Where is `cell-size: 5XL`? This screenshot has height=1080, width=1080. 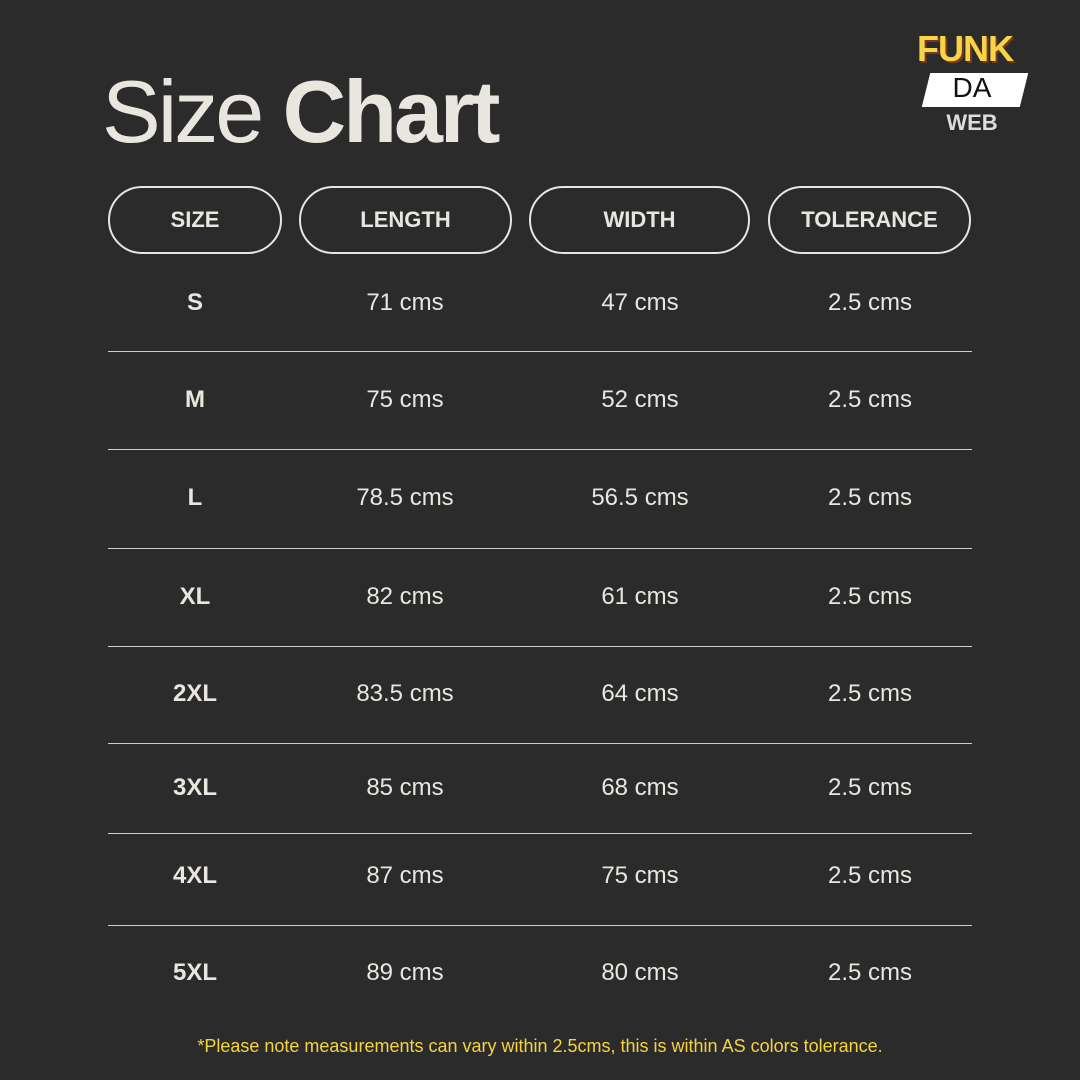 cell-size: 5XL is located at coordinates (195, 972).